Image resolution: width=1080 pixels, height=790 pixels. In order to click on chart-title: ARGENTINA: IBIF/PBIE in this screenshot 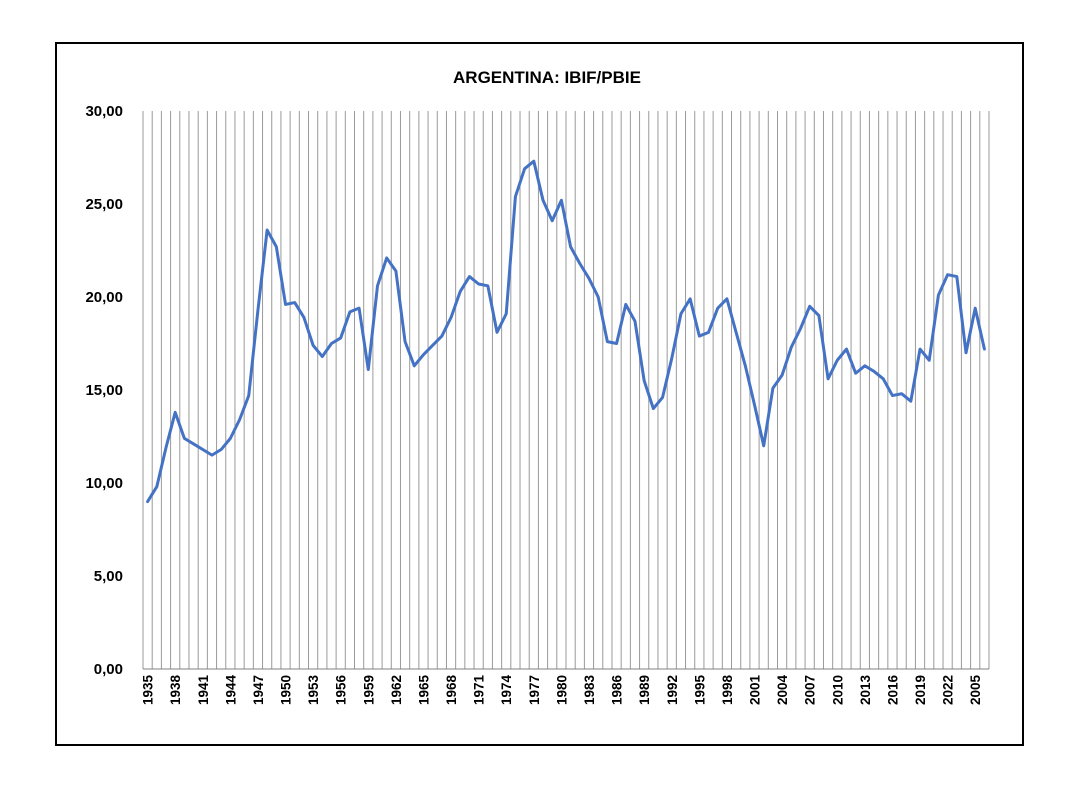, I will do `click(547, 77)`.